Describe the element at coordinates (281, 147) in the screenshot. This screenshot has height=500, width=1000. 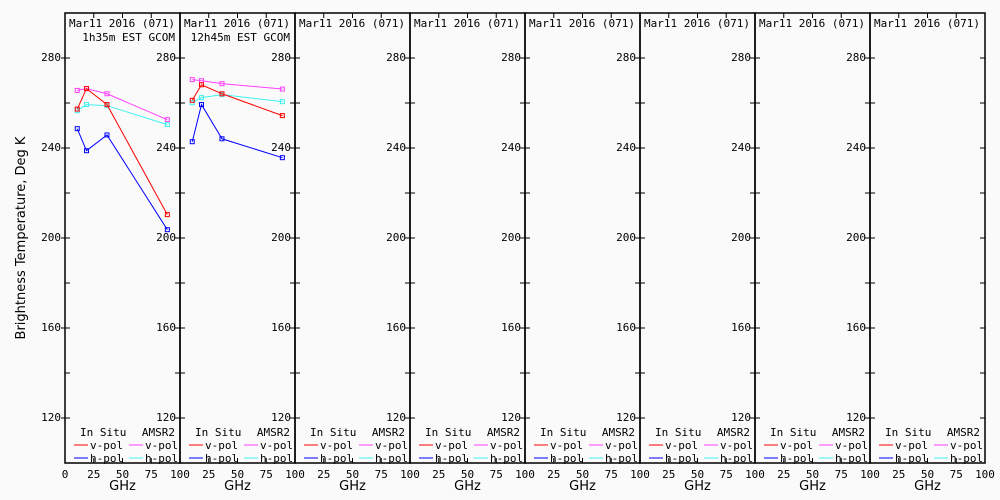
I see `y-tick-label: 240` at that location.